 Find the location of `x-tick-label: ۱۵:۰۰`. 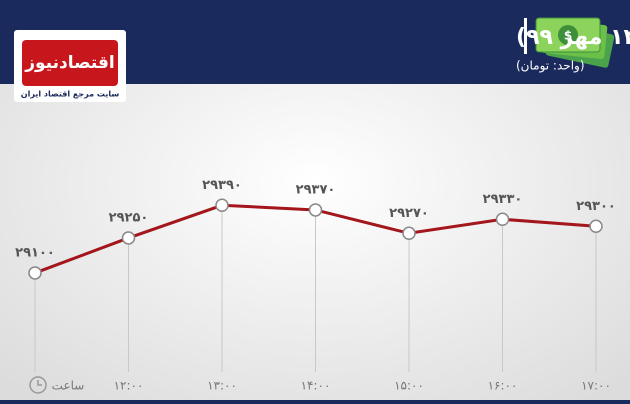

x-tick-label: ۱۵:۰۰ is located at coordinates (409, 386).